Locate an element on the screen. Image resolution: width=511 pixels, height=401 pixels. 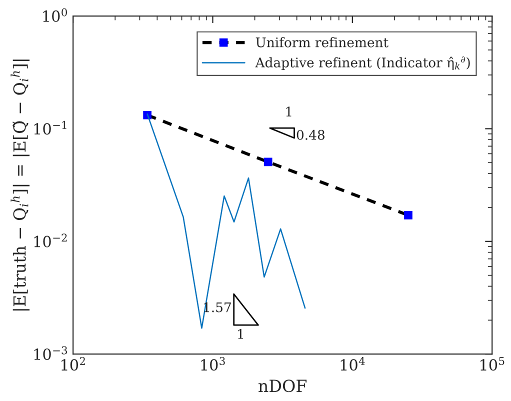
y-axis-title: |E[truth − Q$_{i}$$^{h}$]| = |E[Q̃ − Q$_{i}$$^{h}$]| is located at coordinates (20, 185).